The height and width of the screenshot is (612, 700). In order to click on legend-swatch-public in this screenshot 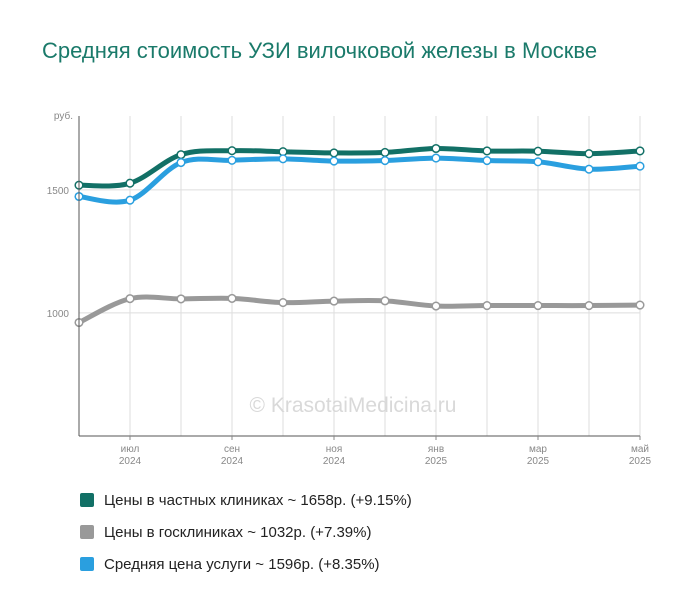, I will do `click(87, 532)`.